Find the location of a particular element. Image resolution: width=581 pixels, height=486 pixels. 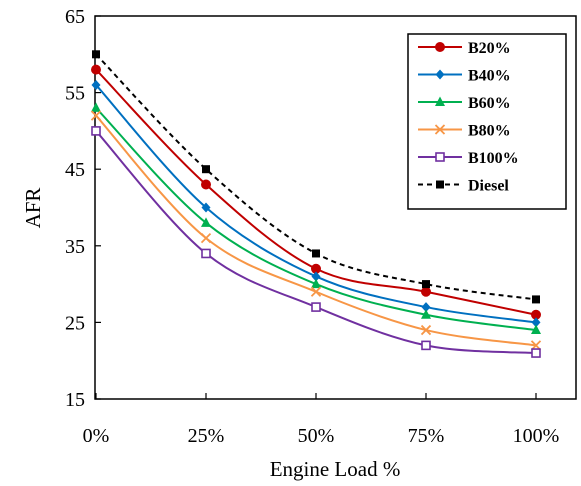

y-tick-label: 65 is located at coordinates (75, 17).